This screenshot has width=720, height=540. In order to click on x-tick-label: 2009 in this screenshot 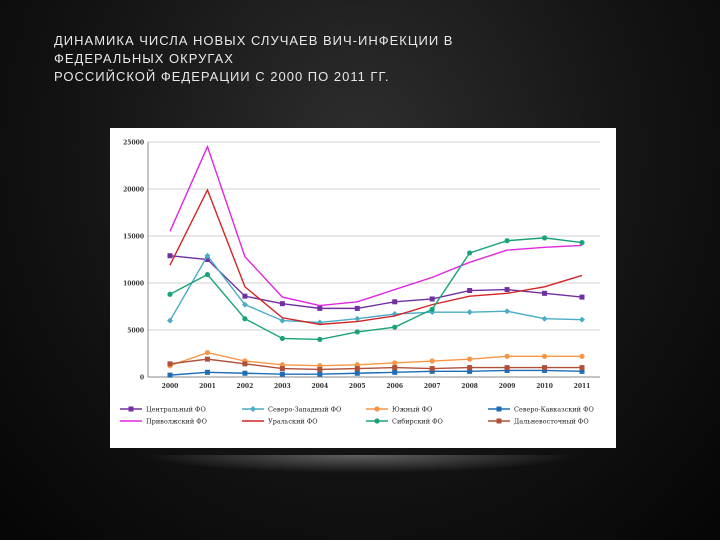, I will do `click(507, 386)`.